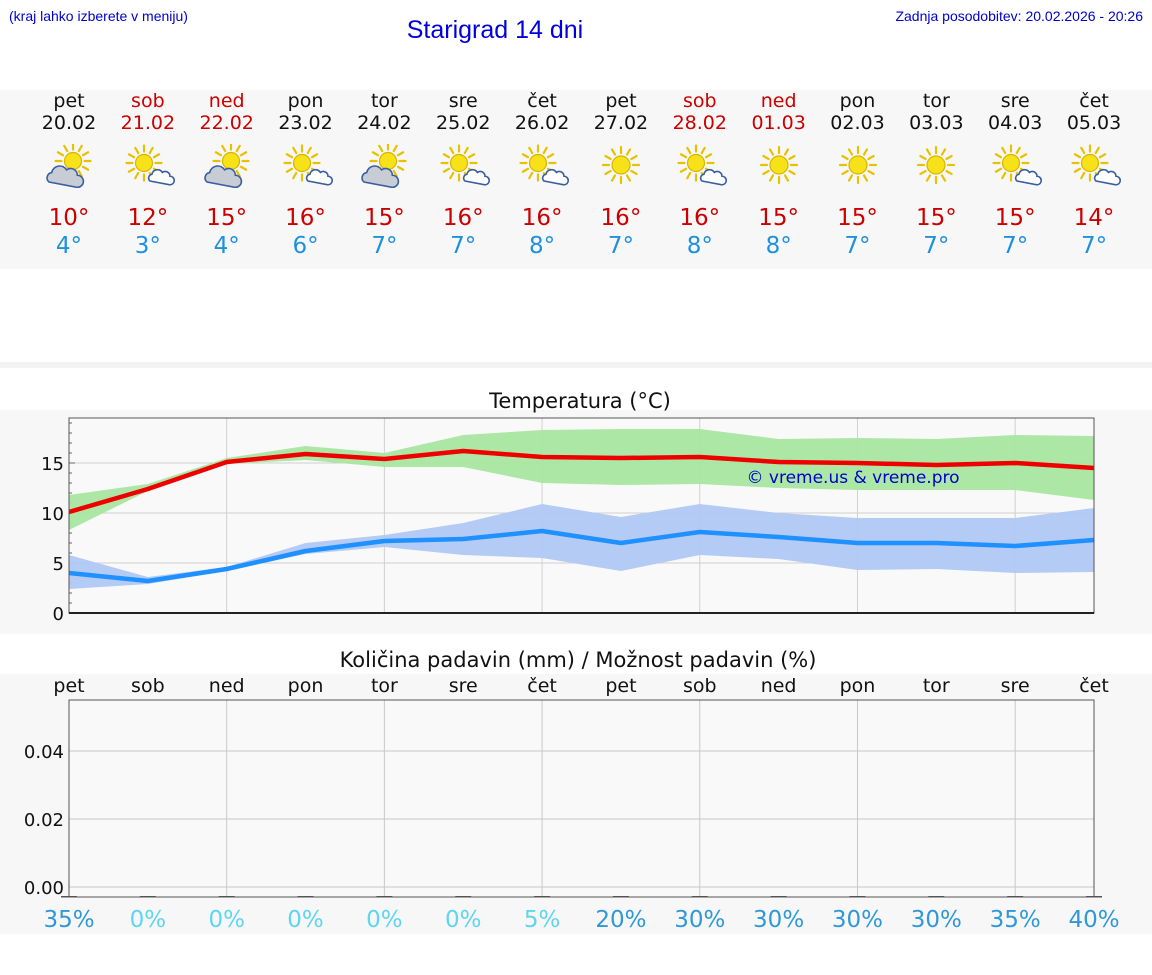  What do you see at coordinates (542, 920) in the screenshot?
I see `precipitation-probability: 5%` at bounding box center [542, 920].